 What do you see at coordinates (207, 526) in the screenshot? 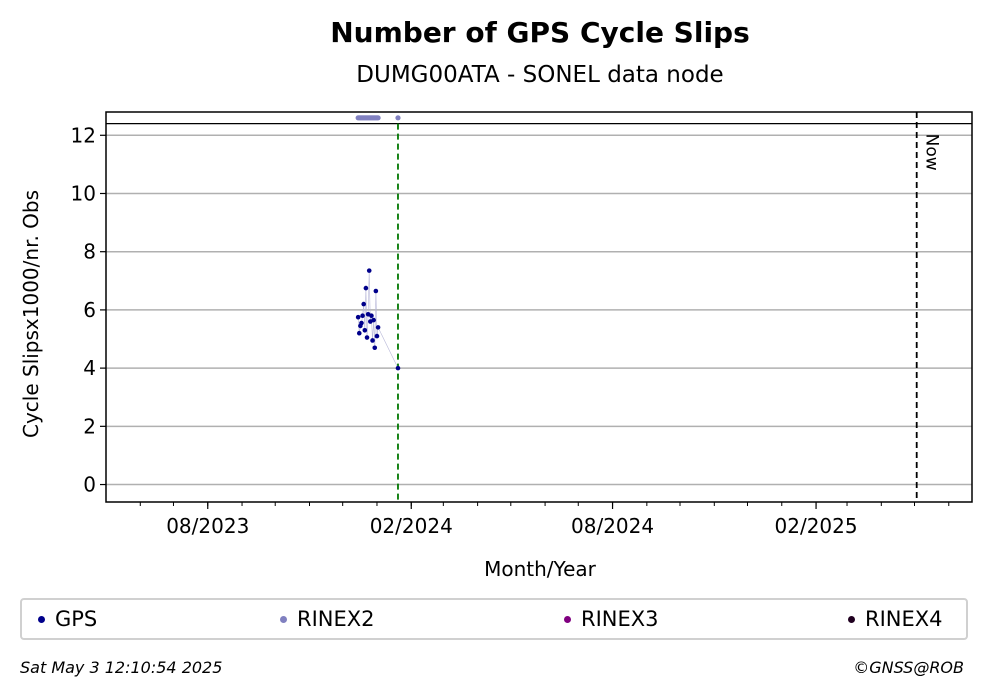
I see `x-tick-label: 08/2023` at bounding box center [207, 526].